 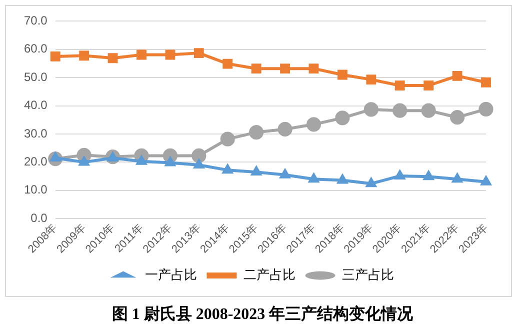 What do you see at coordinates (262, 314) in the screenshot?
I see `text: 图 1 尉氏县 2008-2023 年三产结构变化情况` at bounding box center [262, 314].